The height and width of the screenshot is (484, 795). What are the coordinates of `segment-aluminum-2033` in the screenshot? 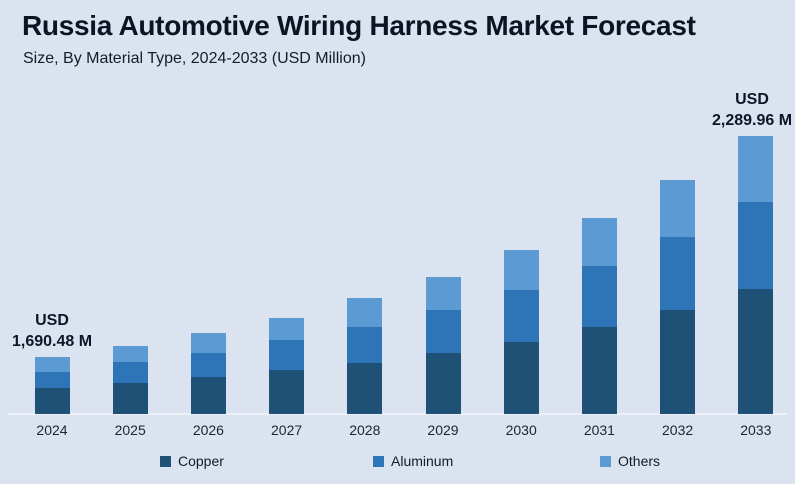 It's located at (756, 245).